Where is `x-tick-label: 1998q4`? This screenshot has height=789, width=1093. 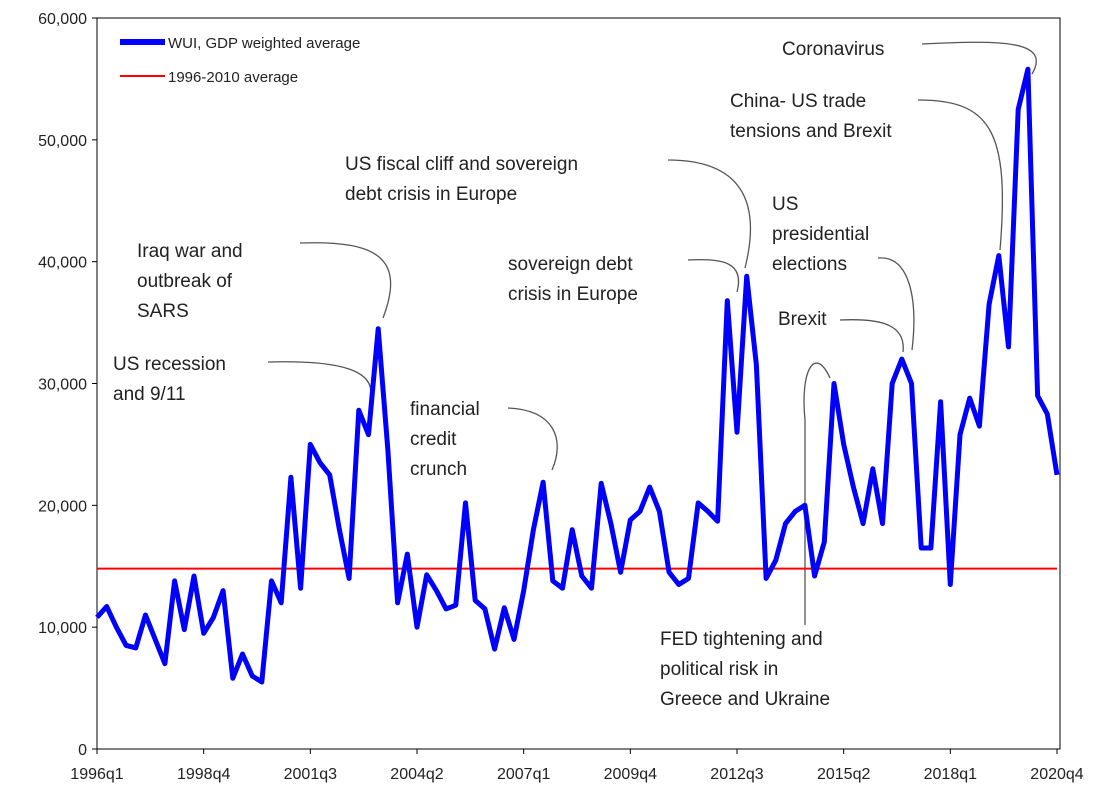 x-tick-label: 1998q4 is located at coordinates (203, 774).